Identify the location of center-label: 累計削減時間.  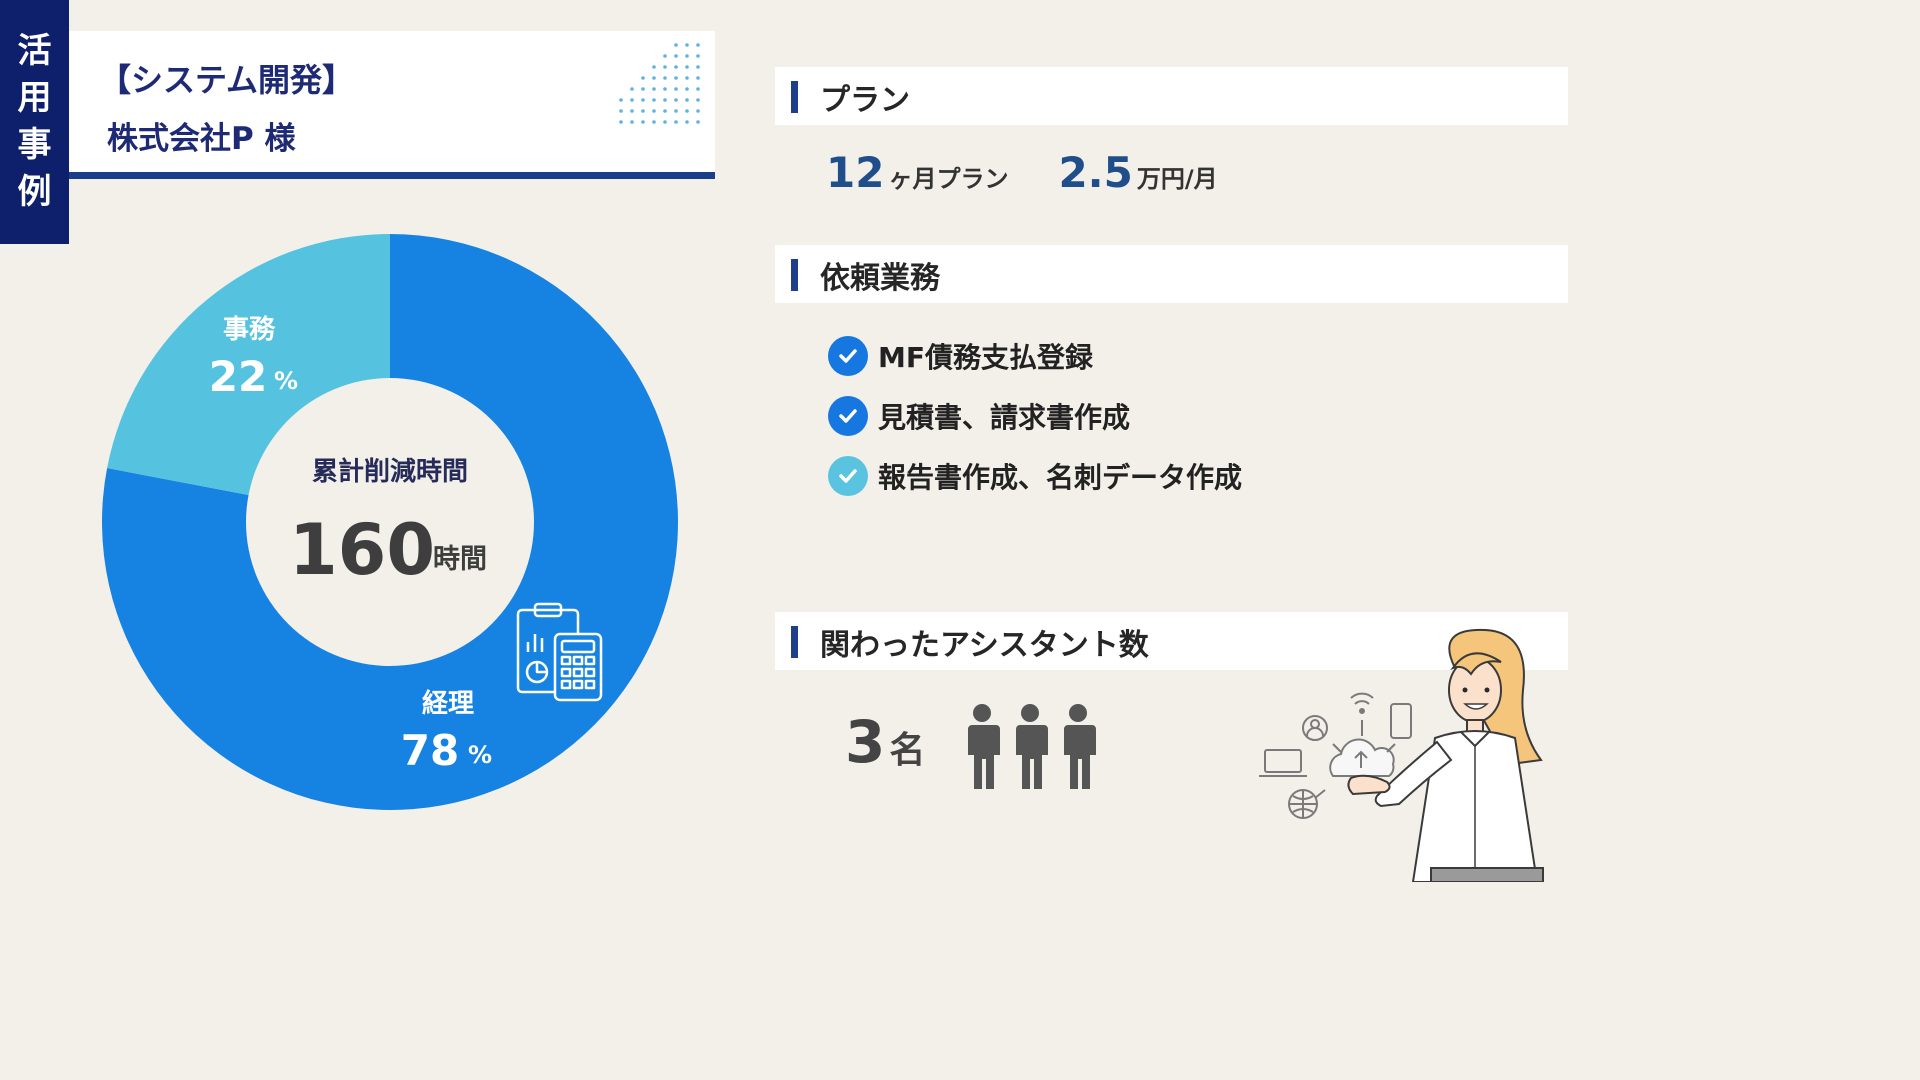
(390, 471).